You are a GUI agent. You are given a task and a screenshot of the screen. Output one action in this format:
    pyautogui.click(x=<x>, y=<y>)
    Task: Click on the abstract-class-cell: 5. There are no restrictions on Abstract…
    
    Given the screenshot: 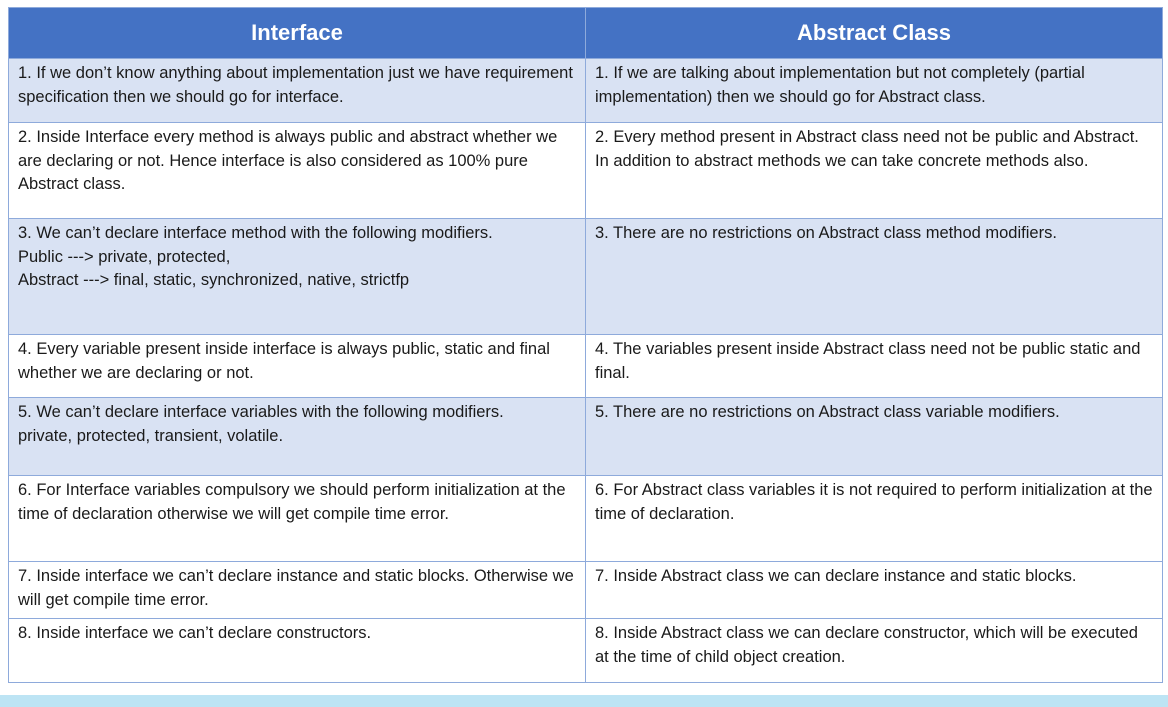 What is the action you would take?
    pyautogui.click(x=874, y=436)
    